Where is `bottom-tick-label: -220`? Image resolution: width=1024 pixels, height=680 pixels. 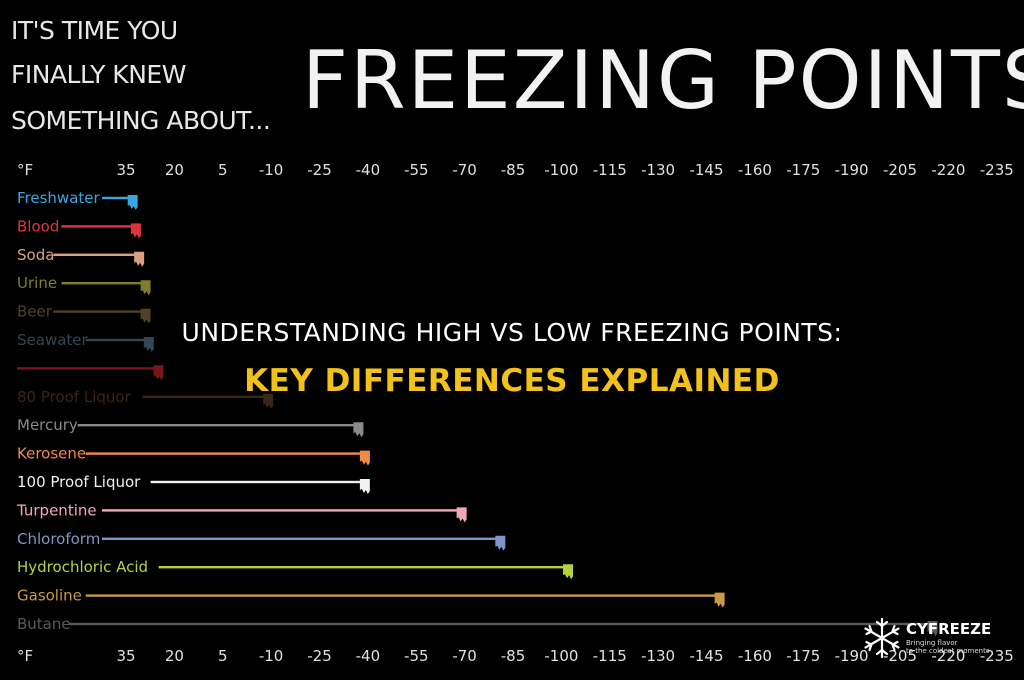 bottom-tick-label: -220 is located at coordinates (948, 656).